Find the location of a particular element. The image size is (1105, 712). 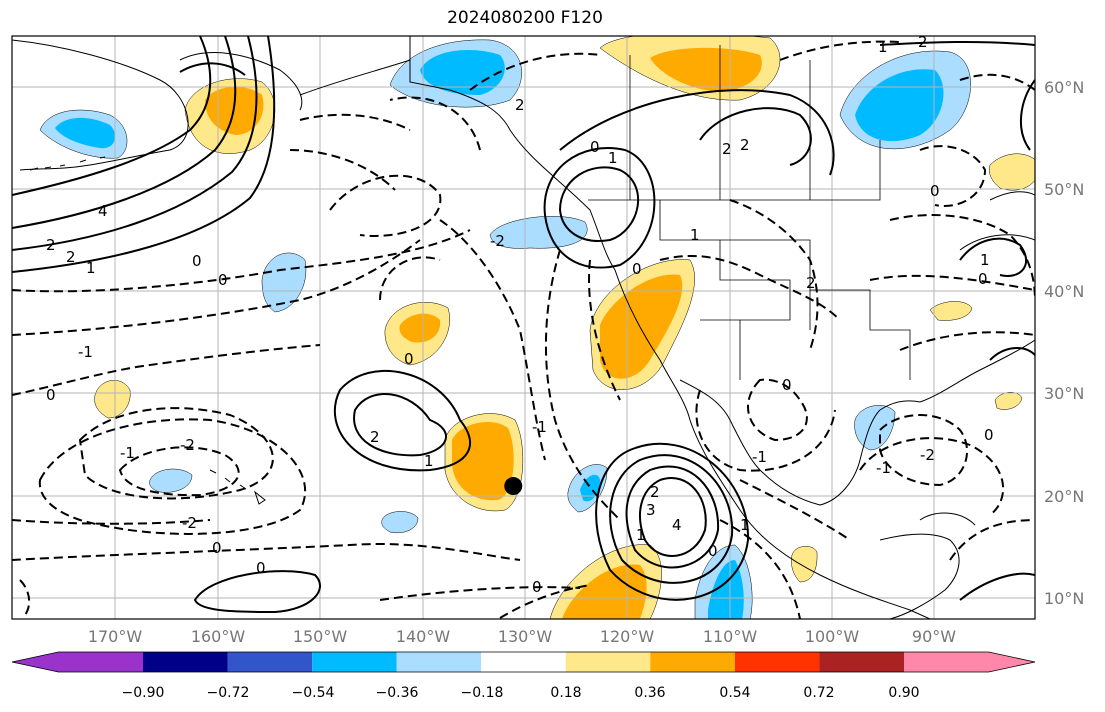

colorbar-tick-label: −0.36 is located at coordinates (397, 693).